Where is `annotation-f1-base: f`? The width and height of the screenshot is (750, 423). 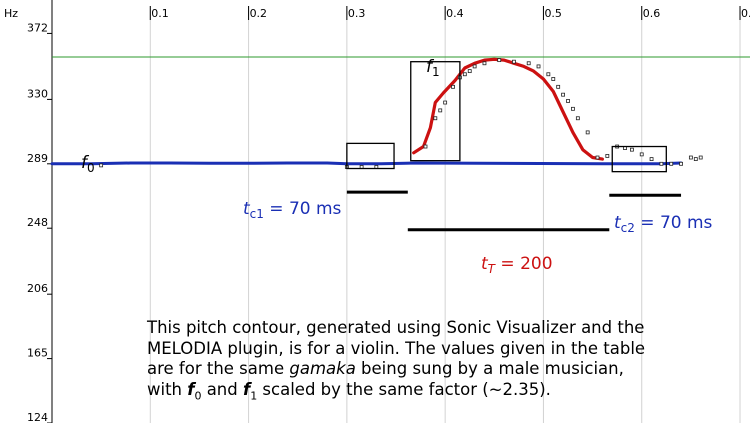 annotation-f1-base: f is located at coordinates (430, 67).